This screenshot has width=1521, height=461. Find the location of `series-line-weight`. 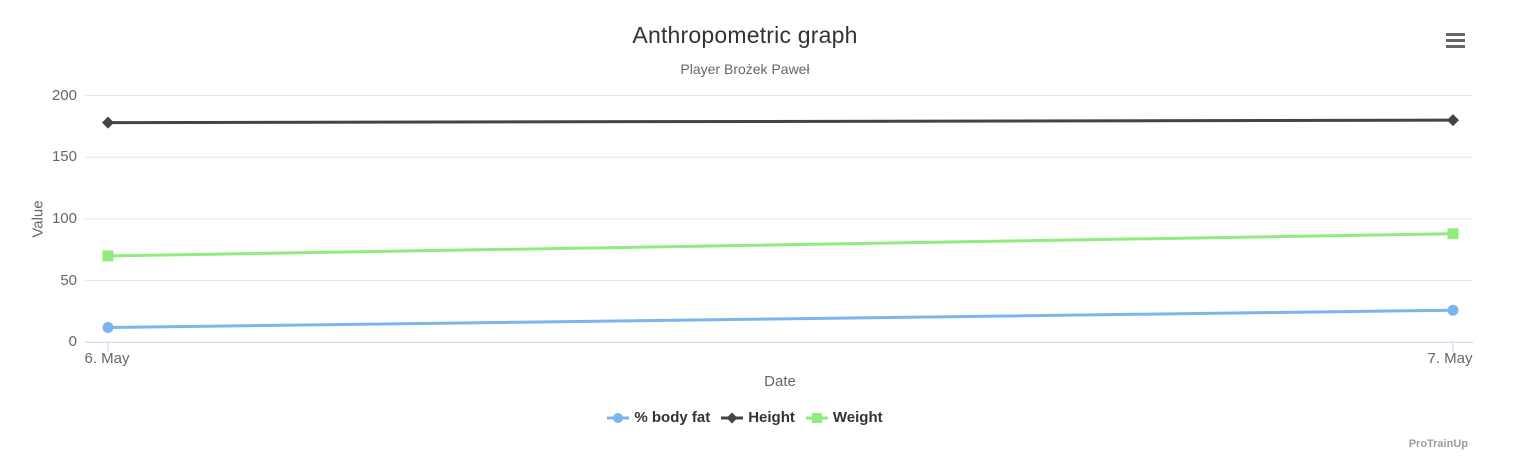

series-line-weight is located at coordinates (780, 245).